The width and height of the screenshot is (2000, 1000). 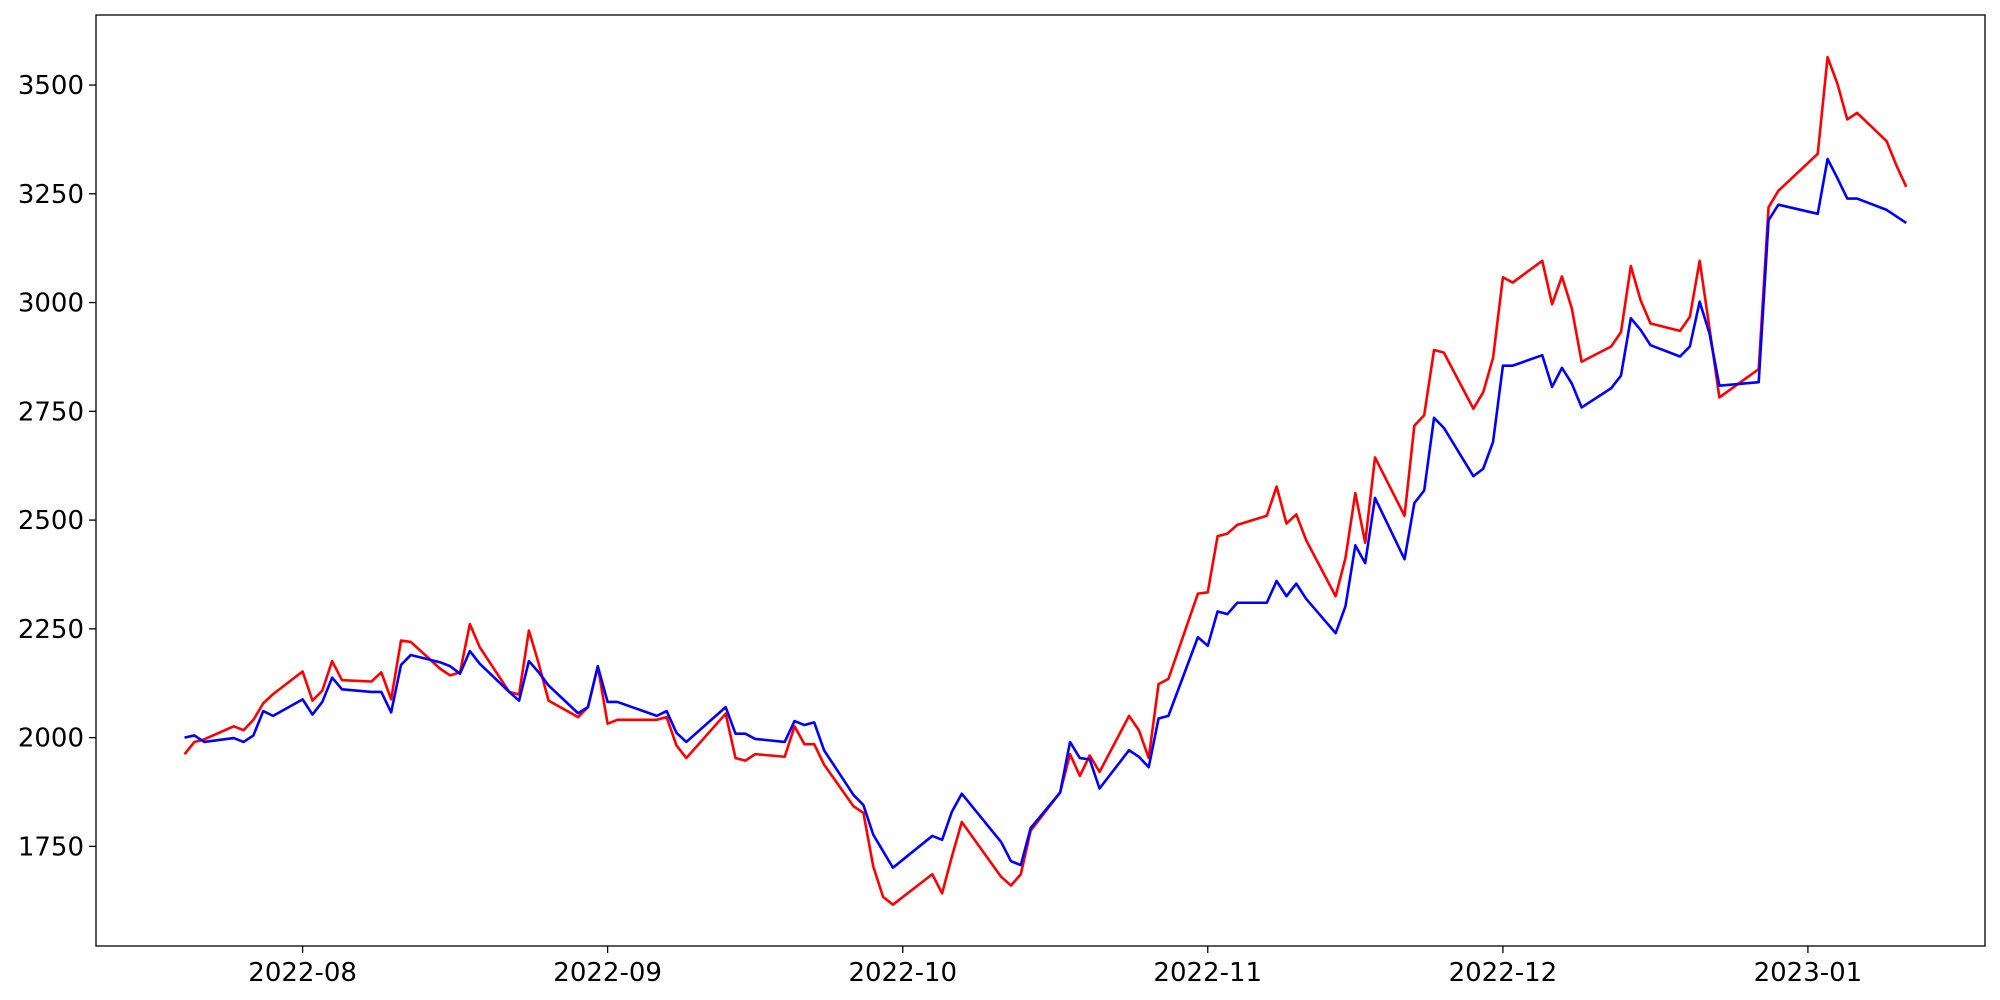 I want to click on y-tick-label: 3250, so click(x=51, y=195).